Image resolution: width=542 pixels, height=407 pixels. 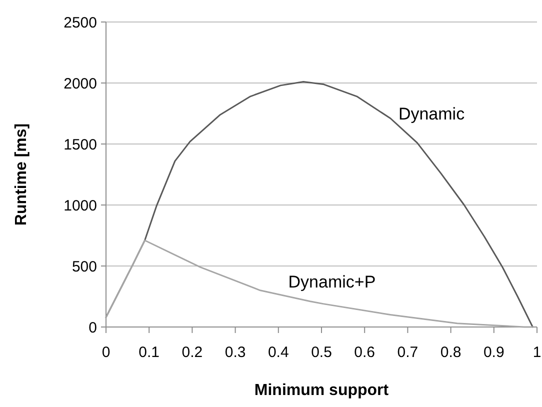 I want to click on series-label: Dynamic+P, so click(x=332, y=282).